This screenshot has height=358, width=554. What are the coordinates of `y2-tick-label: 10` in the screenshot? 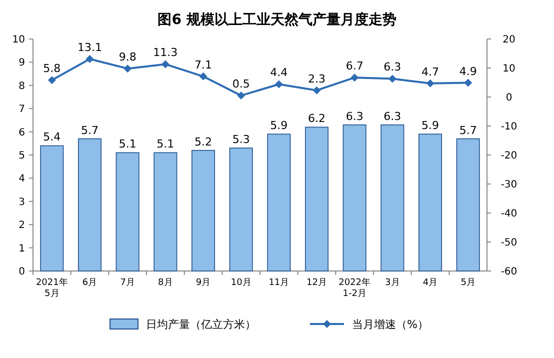 It's located at (509, 69).